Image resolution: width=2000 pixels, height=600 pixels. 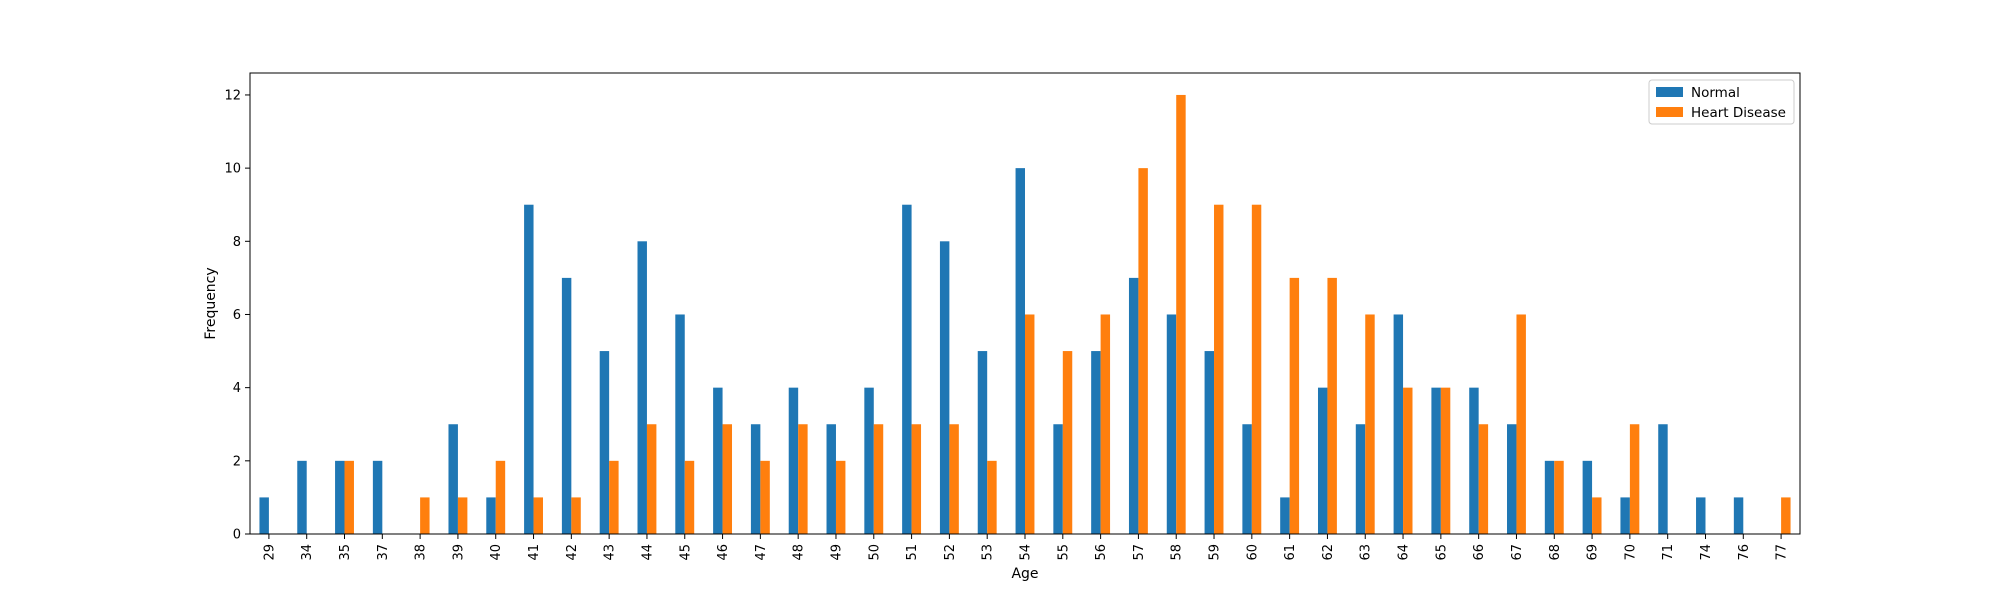 What do you see at coordinates (232, 169) in the screenshot?
I see `y-tick-label-10: 10` at bounding box center [232, 169].